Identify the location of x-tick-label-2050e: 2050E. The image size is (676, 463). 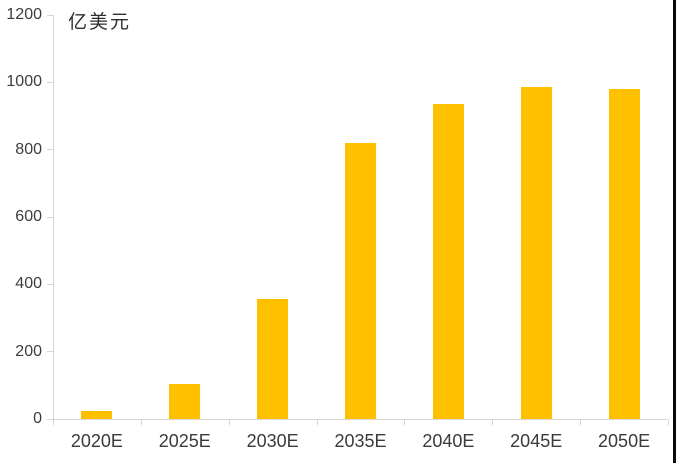
(624, 441).